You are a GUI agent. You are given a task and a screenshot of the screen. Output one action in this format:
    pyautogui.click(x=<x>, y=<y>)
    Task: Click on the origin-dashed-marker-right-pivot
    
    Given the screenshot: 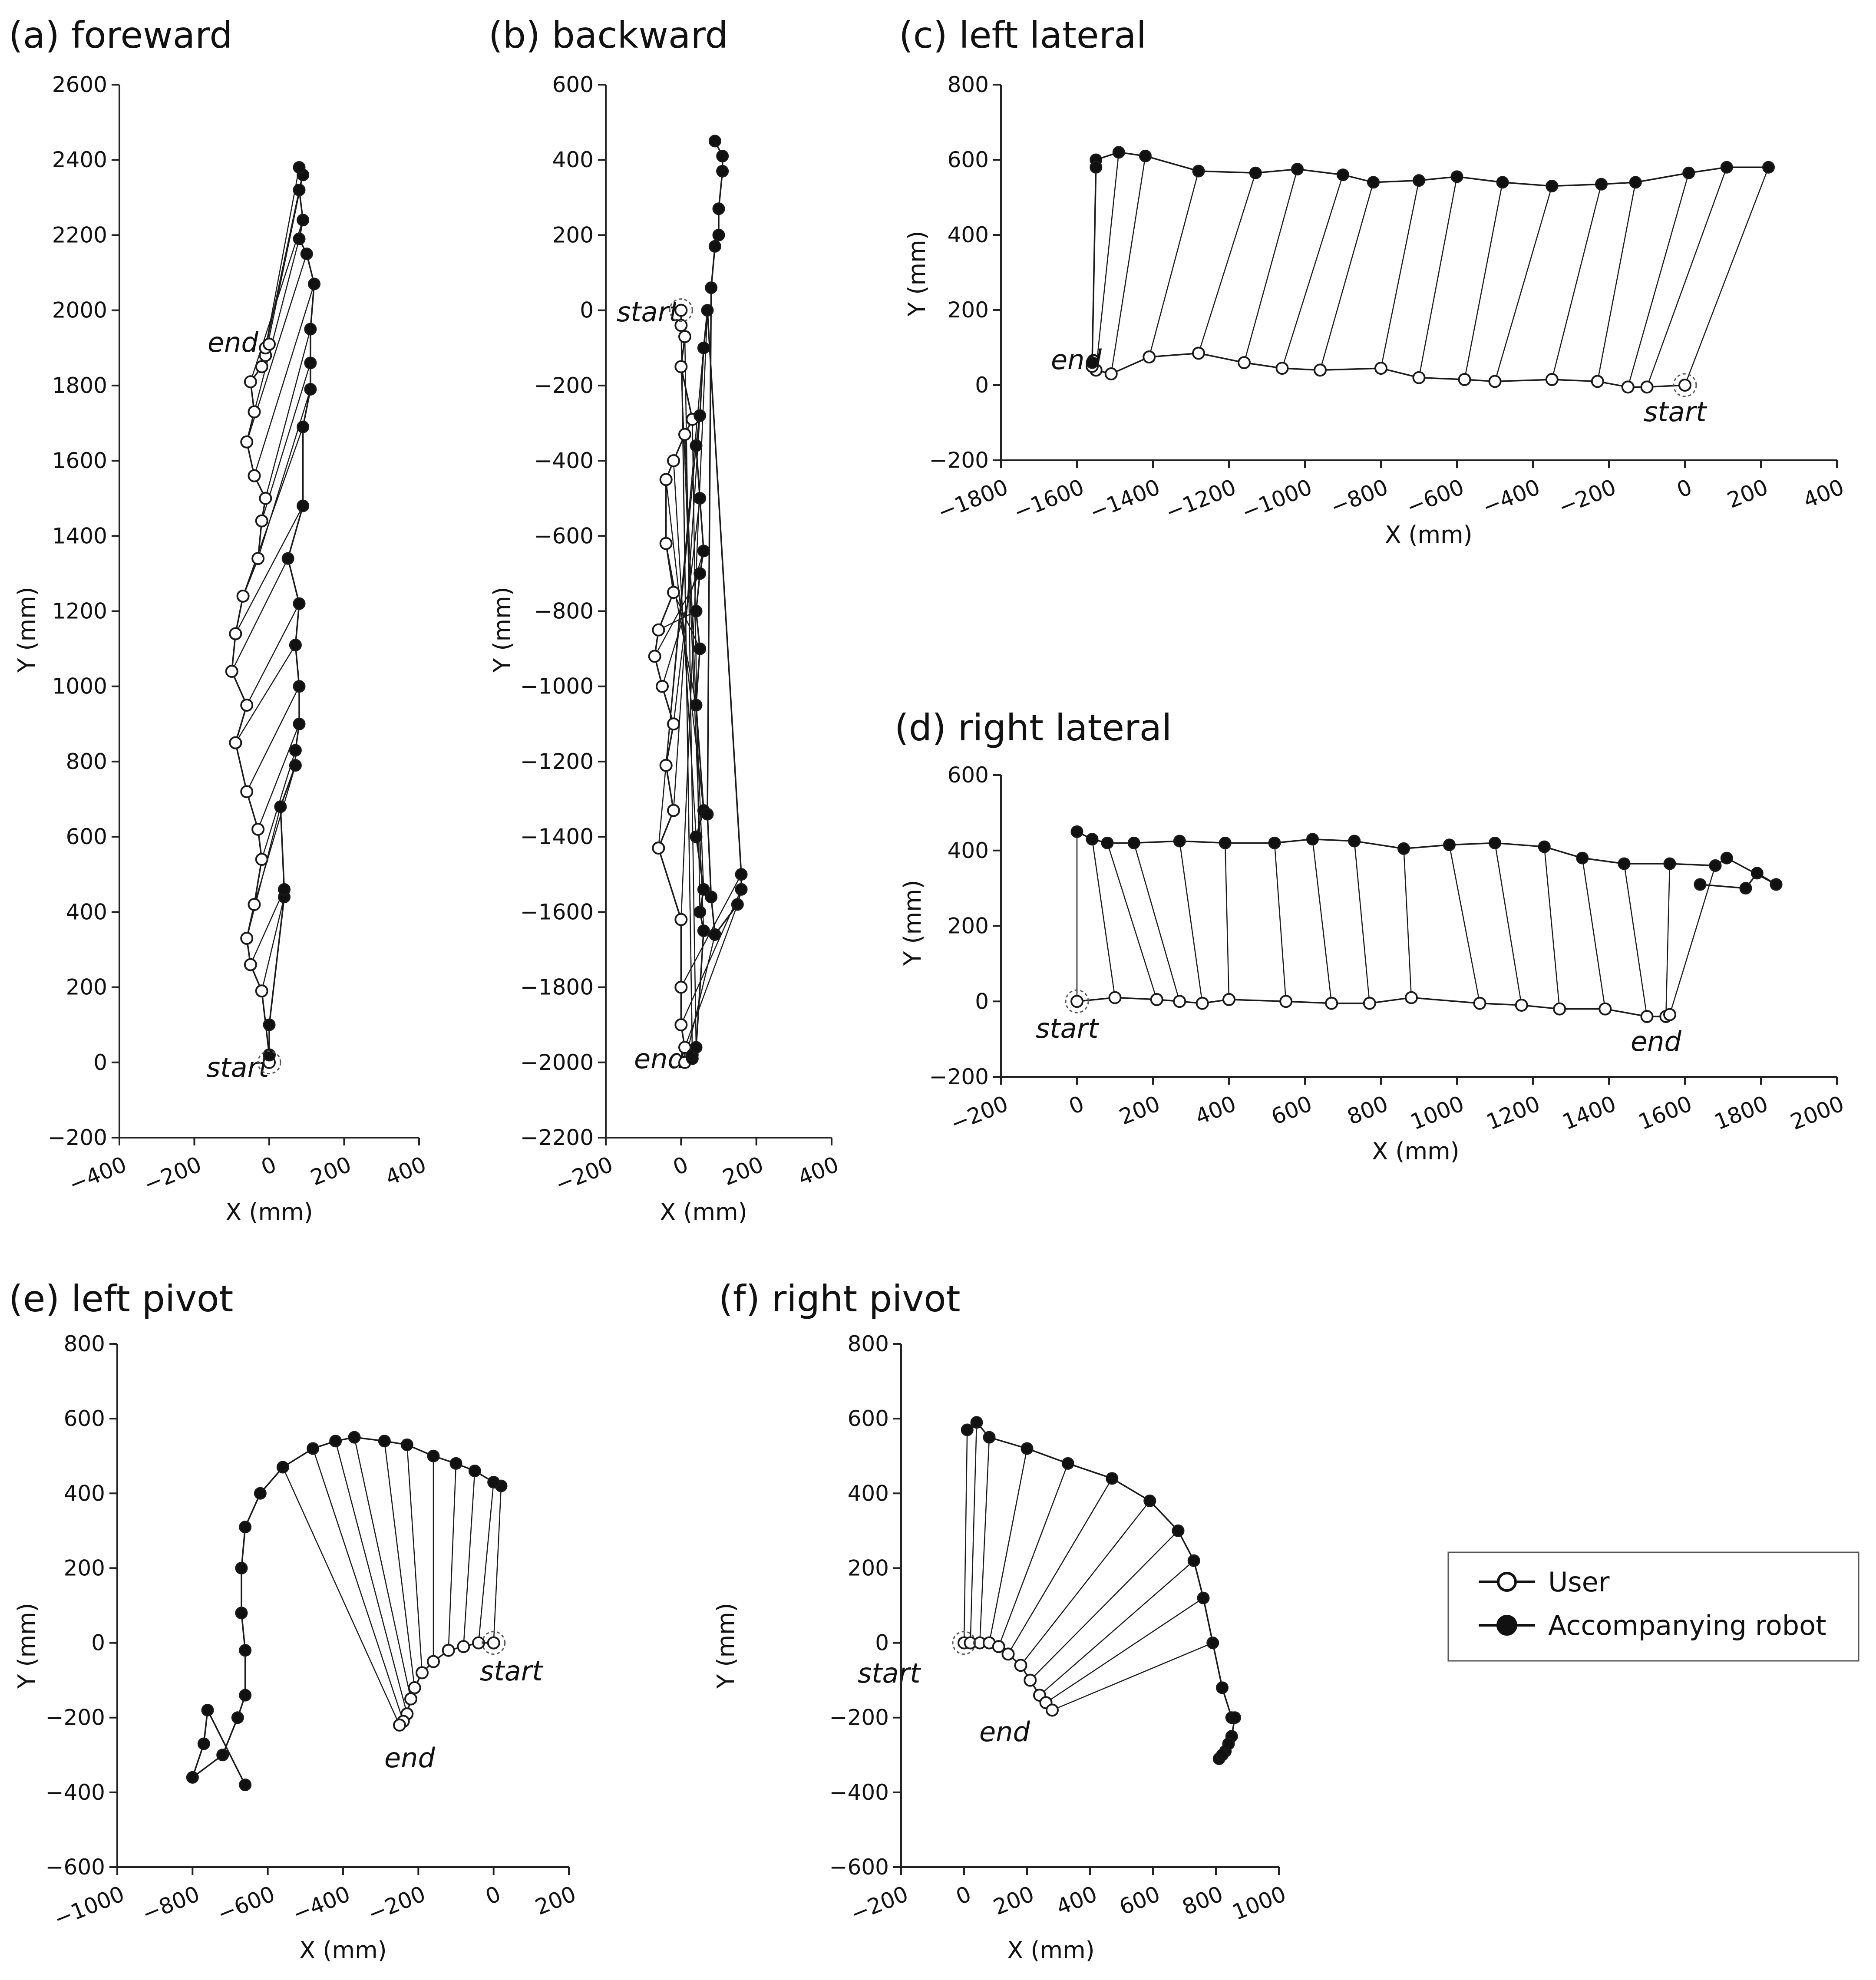 What is the action you would take?
    pyautogui.click(x=964, y=1643)
    